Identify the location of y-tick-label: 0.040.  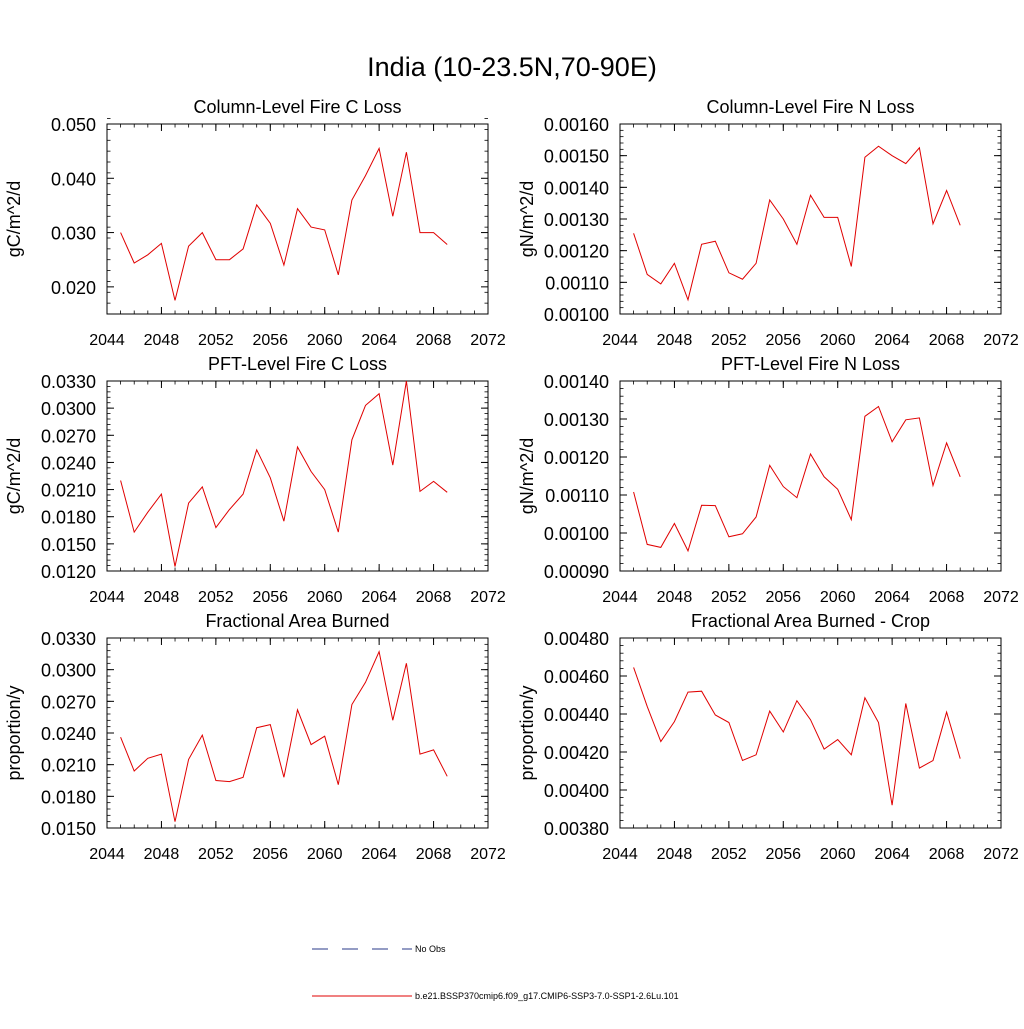
(73, 179).